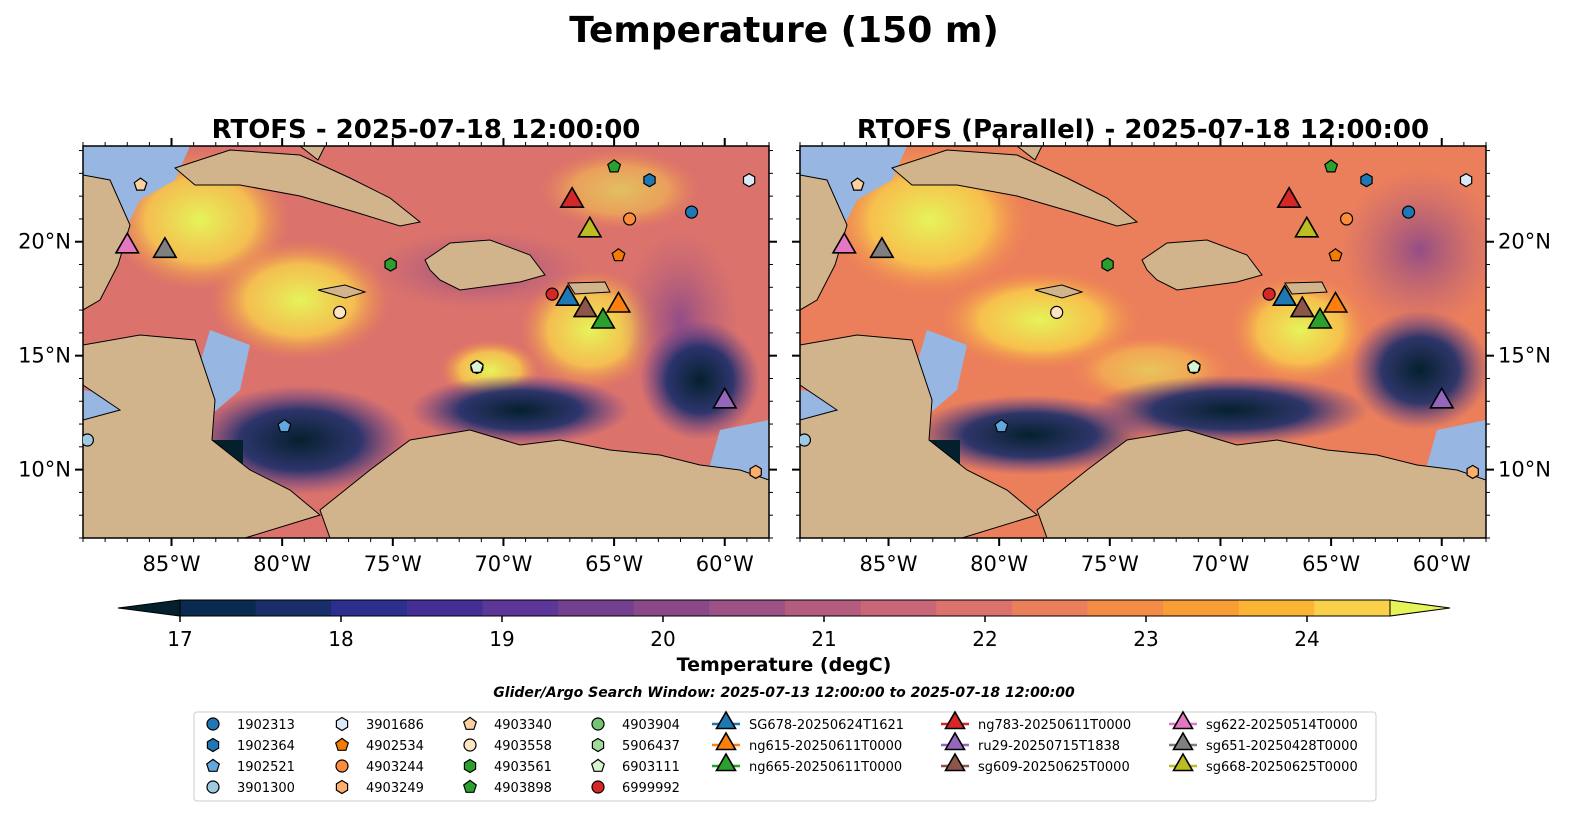  What do you see at coordinates (1282, 746) in the screenshot?
I see `legend-label: sg651-20250428T0000` at bounding box center [1282, 746].